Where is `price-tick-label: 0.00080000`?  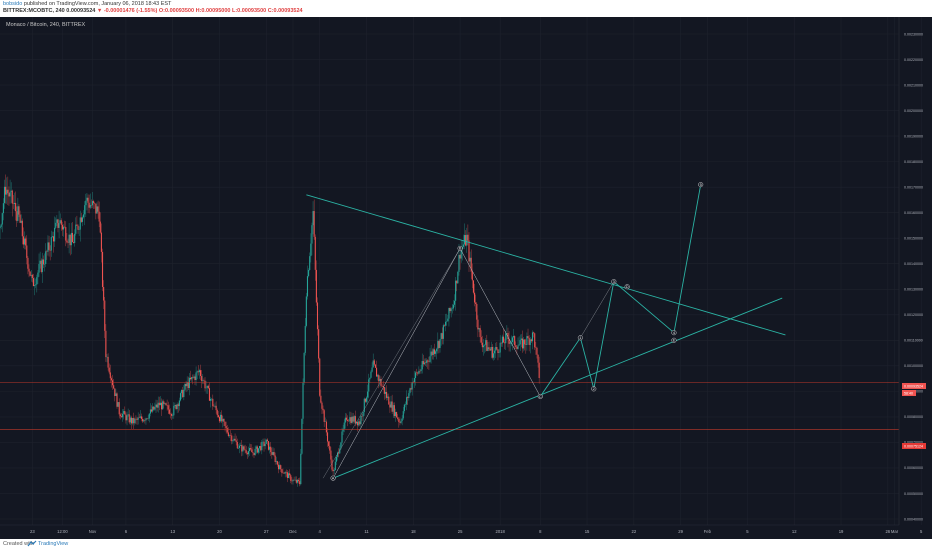 price-tick-label: 0.00080000 is located at coordinates (913, 417).